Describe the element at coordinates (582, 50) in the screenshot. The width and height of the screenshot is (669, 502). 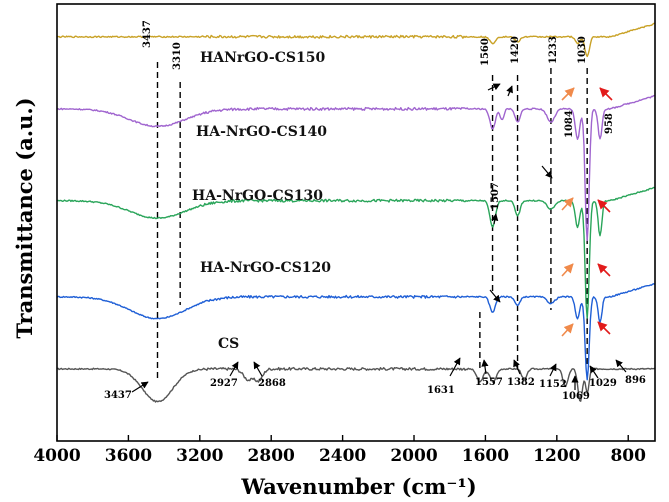
I see `annotation-top-1030: 1030` at that location.